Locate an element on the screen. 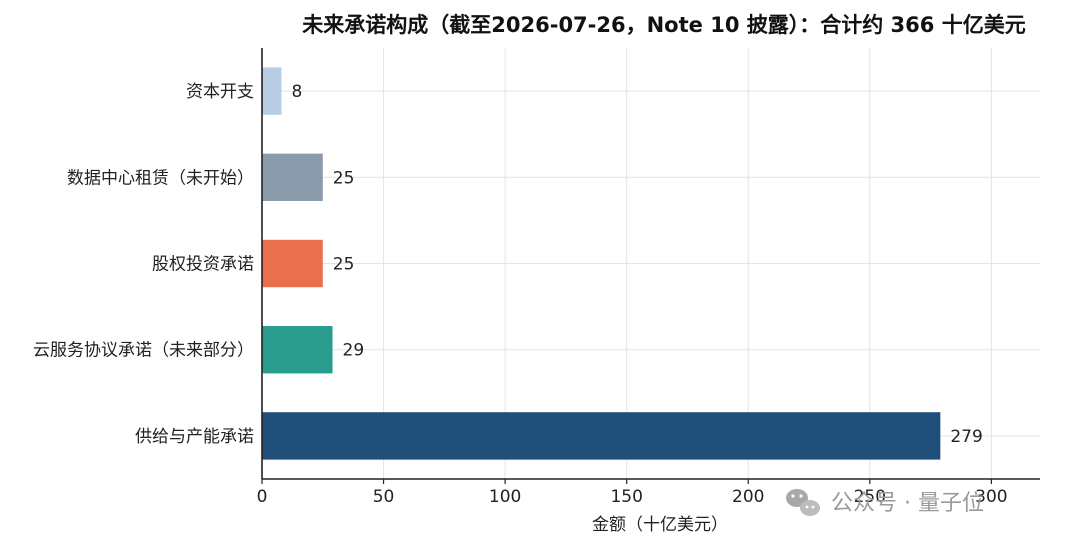 This screenshot has height=548, width=1080. wechat-icon is located at coordinates (803, 502).